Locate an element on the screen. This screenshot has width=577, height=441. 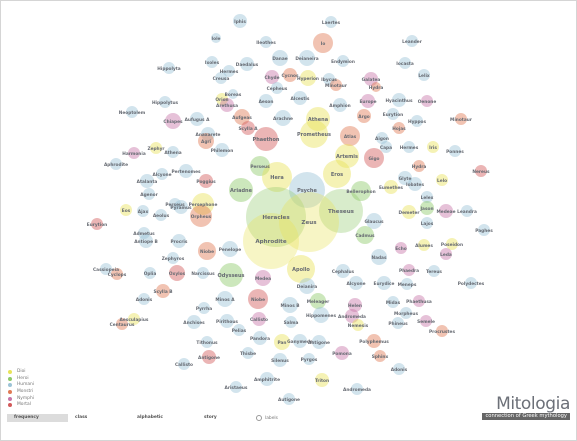
node-label: Polydectes is located at coordinates (471, 284).